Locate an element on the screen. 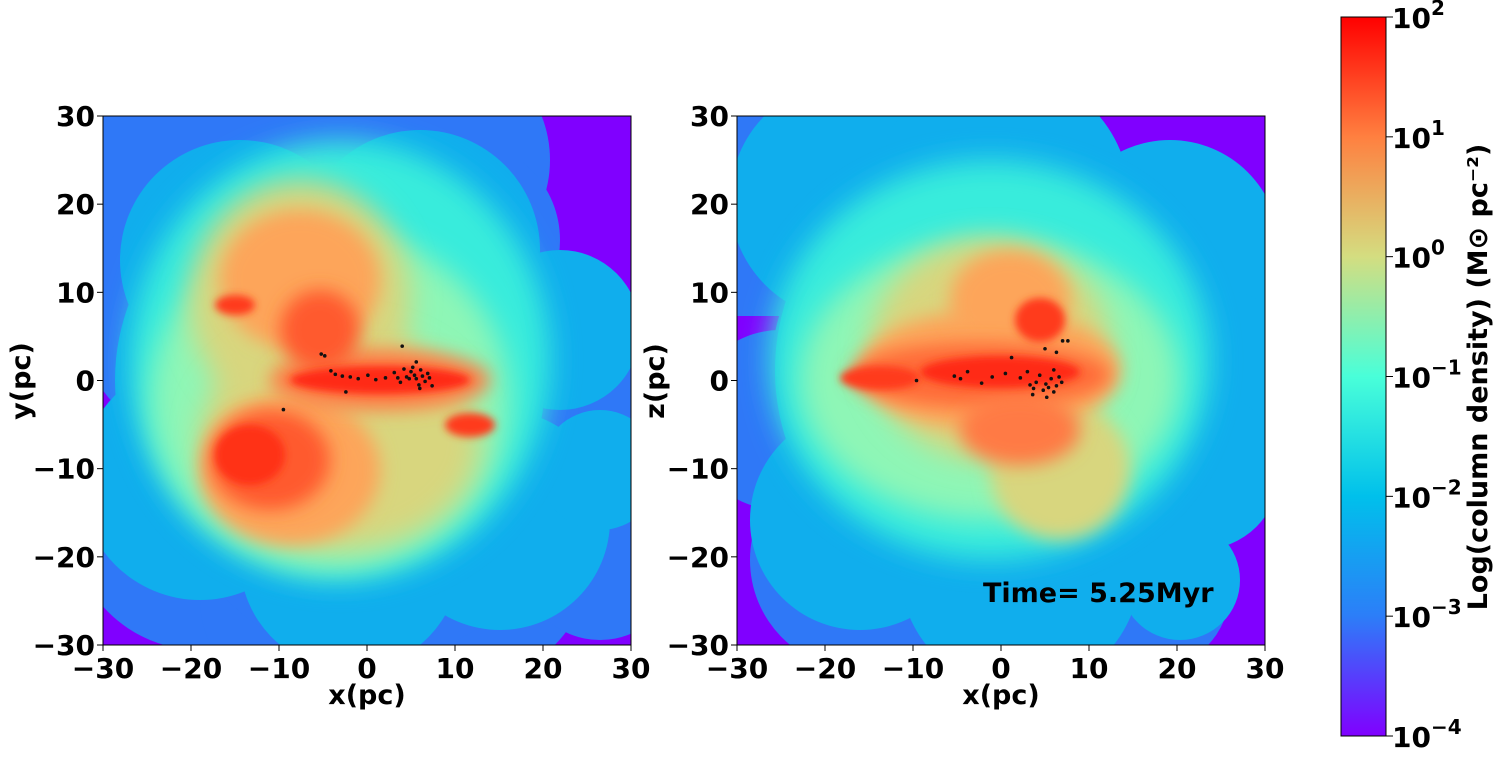 The height and width of the screenshot is (759, 1503). colorbar-tick-label: 10² is located at coordinates (1418, 17).